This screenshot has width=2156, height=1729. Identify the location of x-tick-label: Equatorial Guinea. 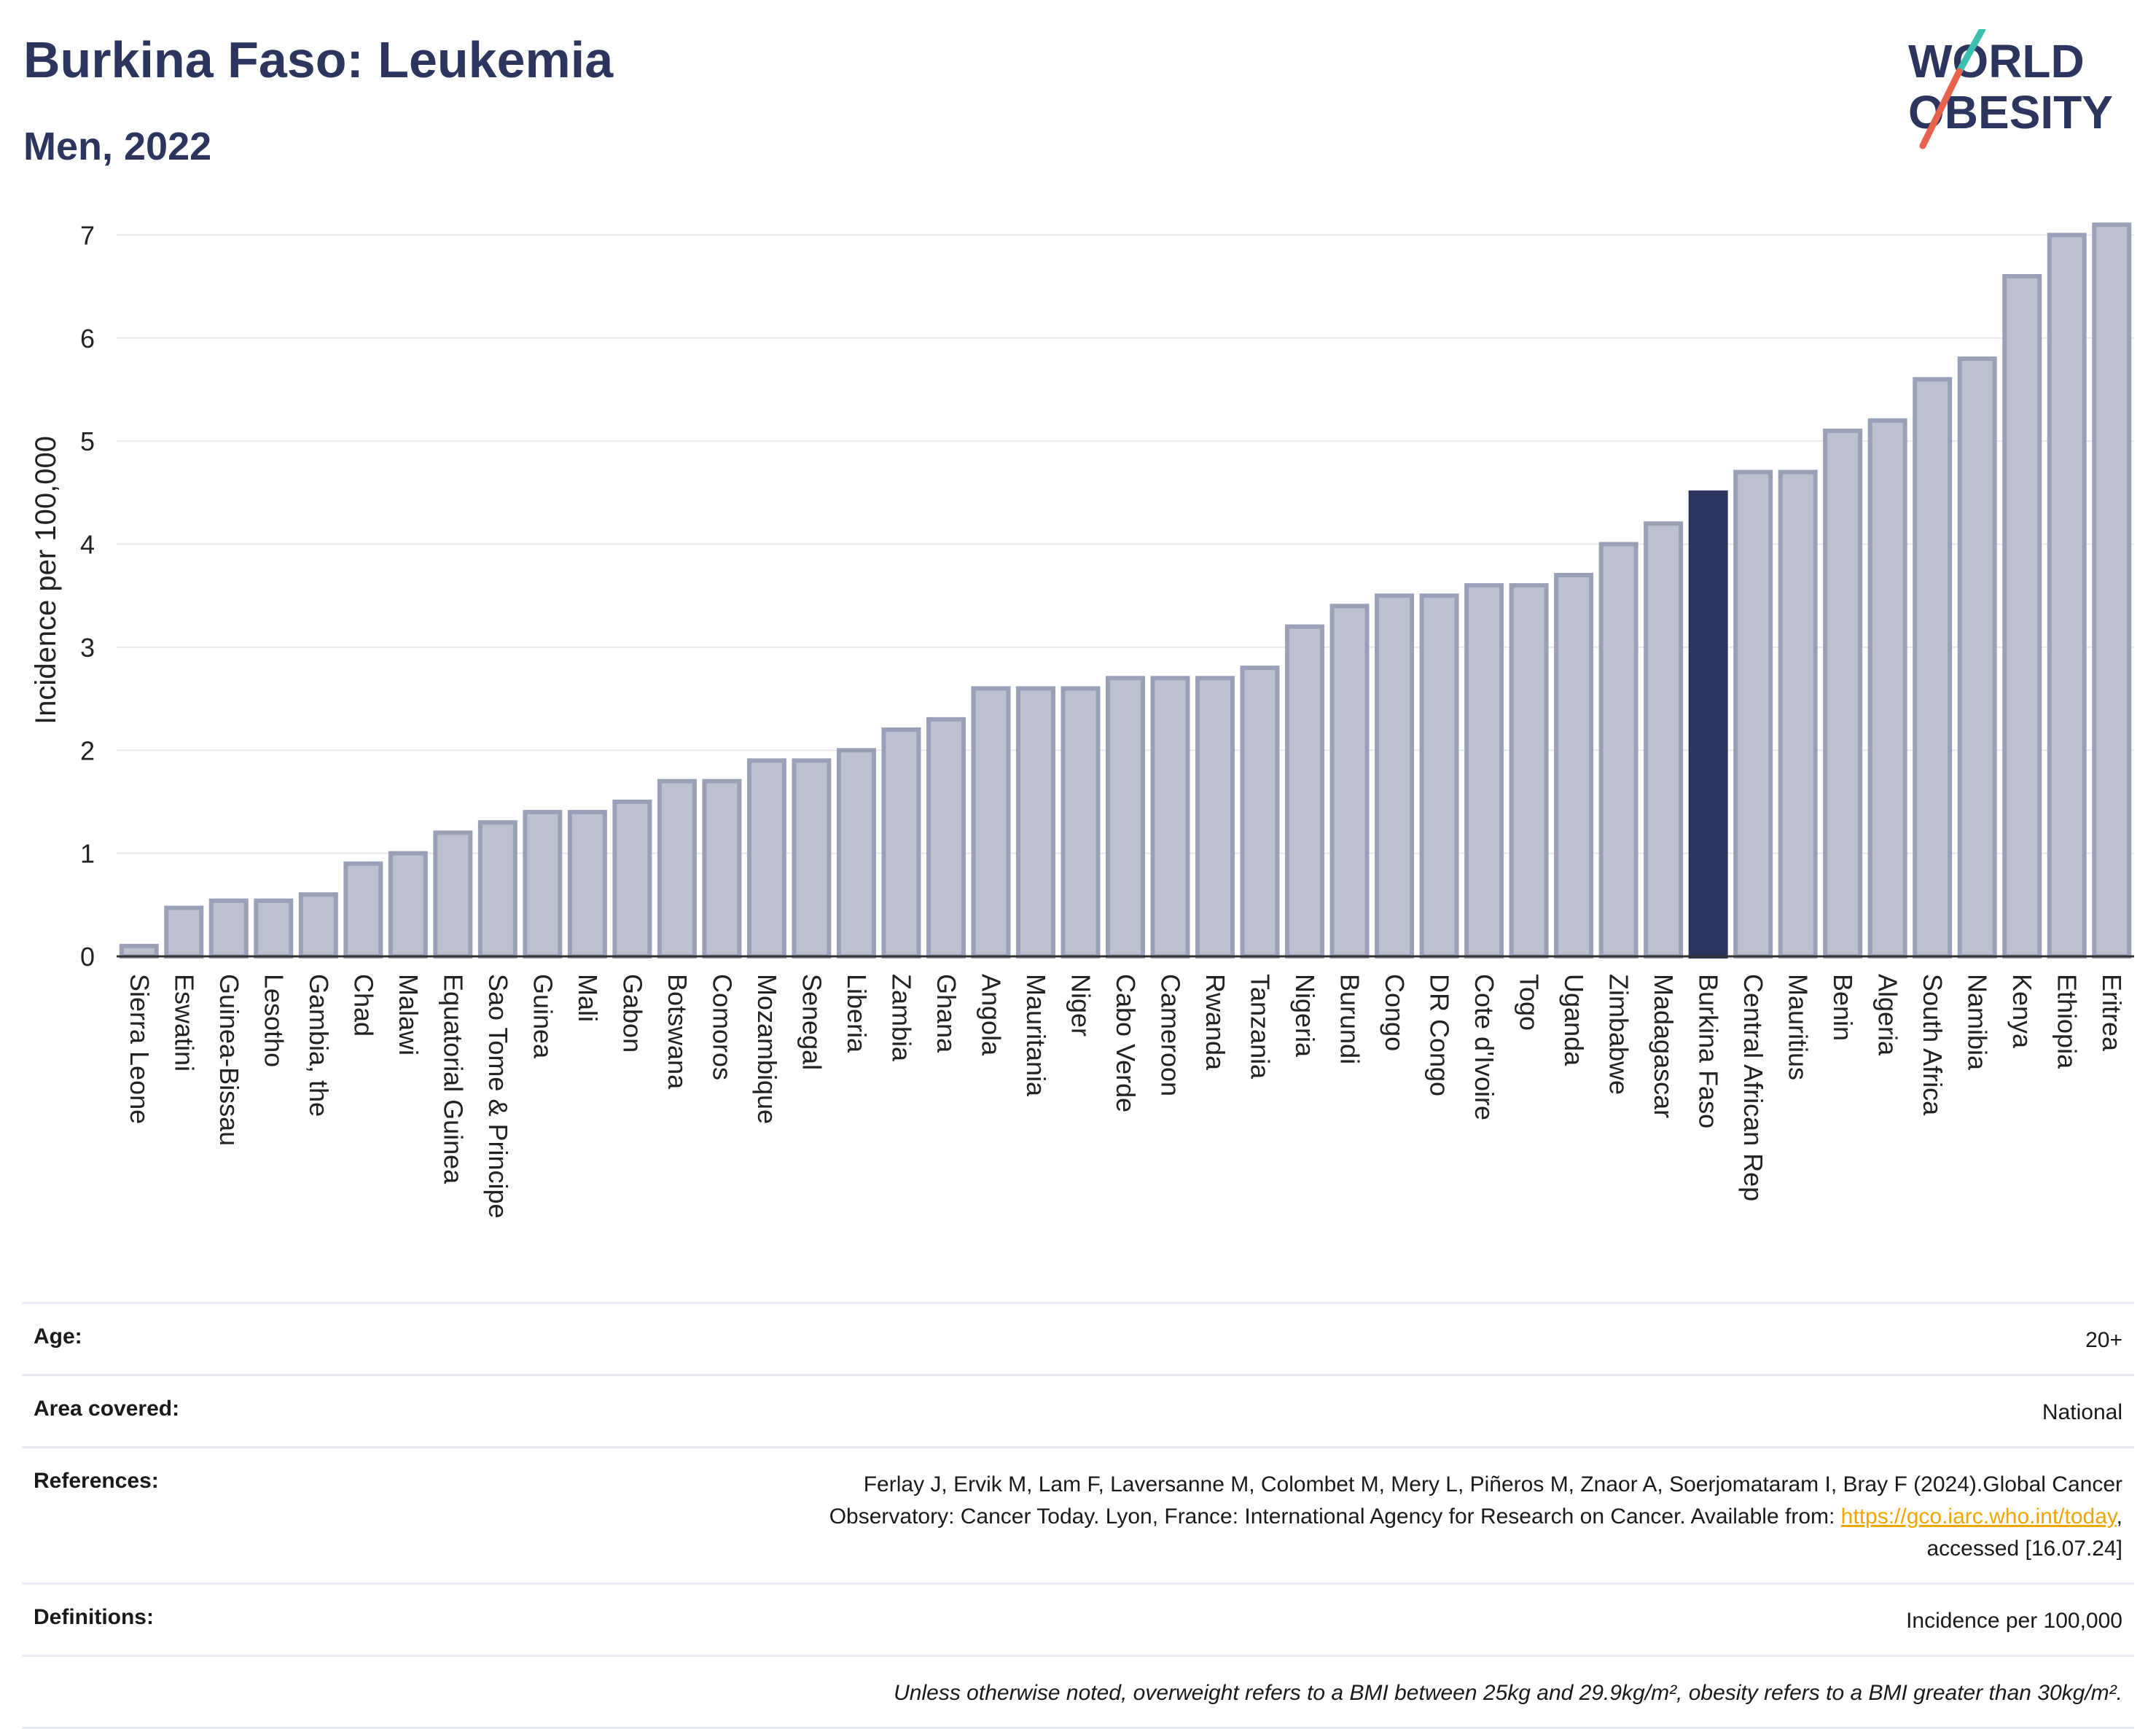
(453, 1079).